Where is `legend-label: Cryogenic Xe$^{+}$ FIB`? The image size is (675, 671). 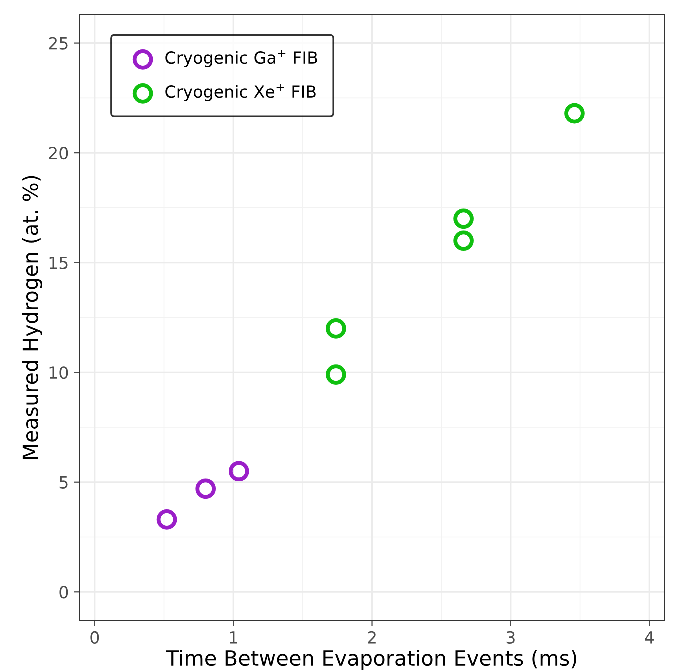 legend-label: Cryogenic Xe$^{+}$ FIB is located at coordinates (241, 93).